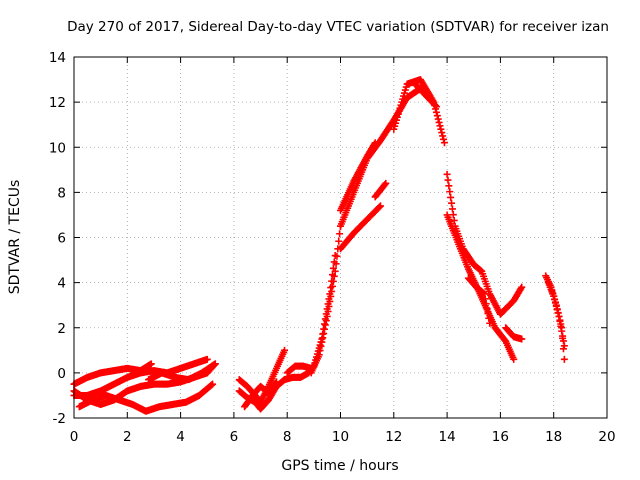  Describe the element at coordinates (287, 437) in the screenshot. I see `x-tick-label: 8` at that location.